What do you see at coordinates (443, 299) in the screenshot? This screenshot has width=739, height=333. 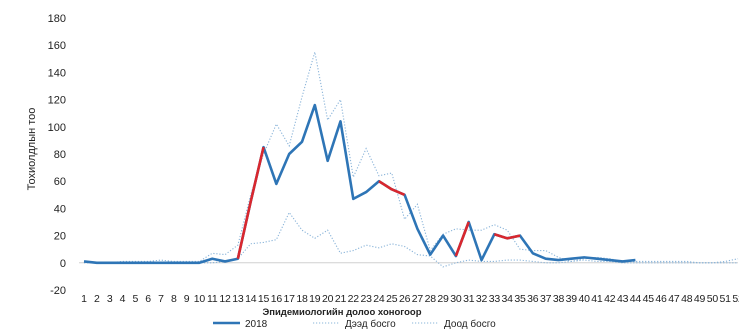 I see `x-tick-label: 29` at bounding box center [443, 299].